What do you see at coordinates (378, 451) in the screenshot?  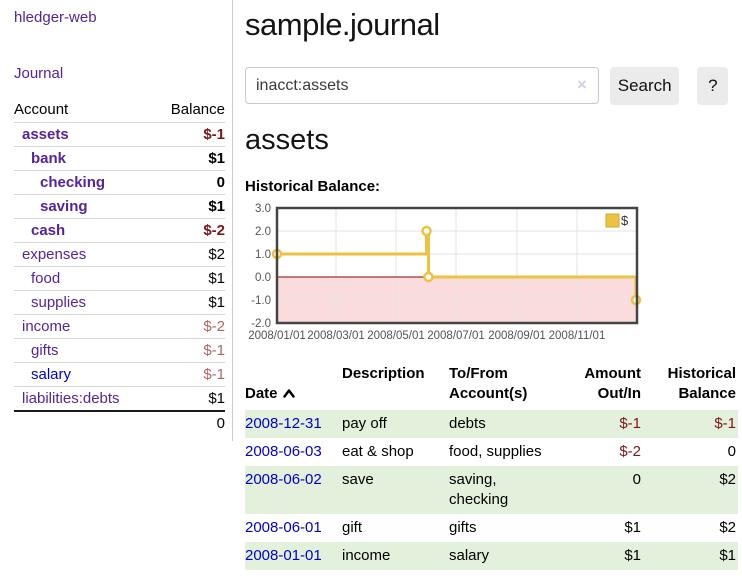 I see `transaction-description: eat & shop` at bounding box center [378, 451].